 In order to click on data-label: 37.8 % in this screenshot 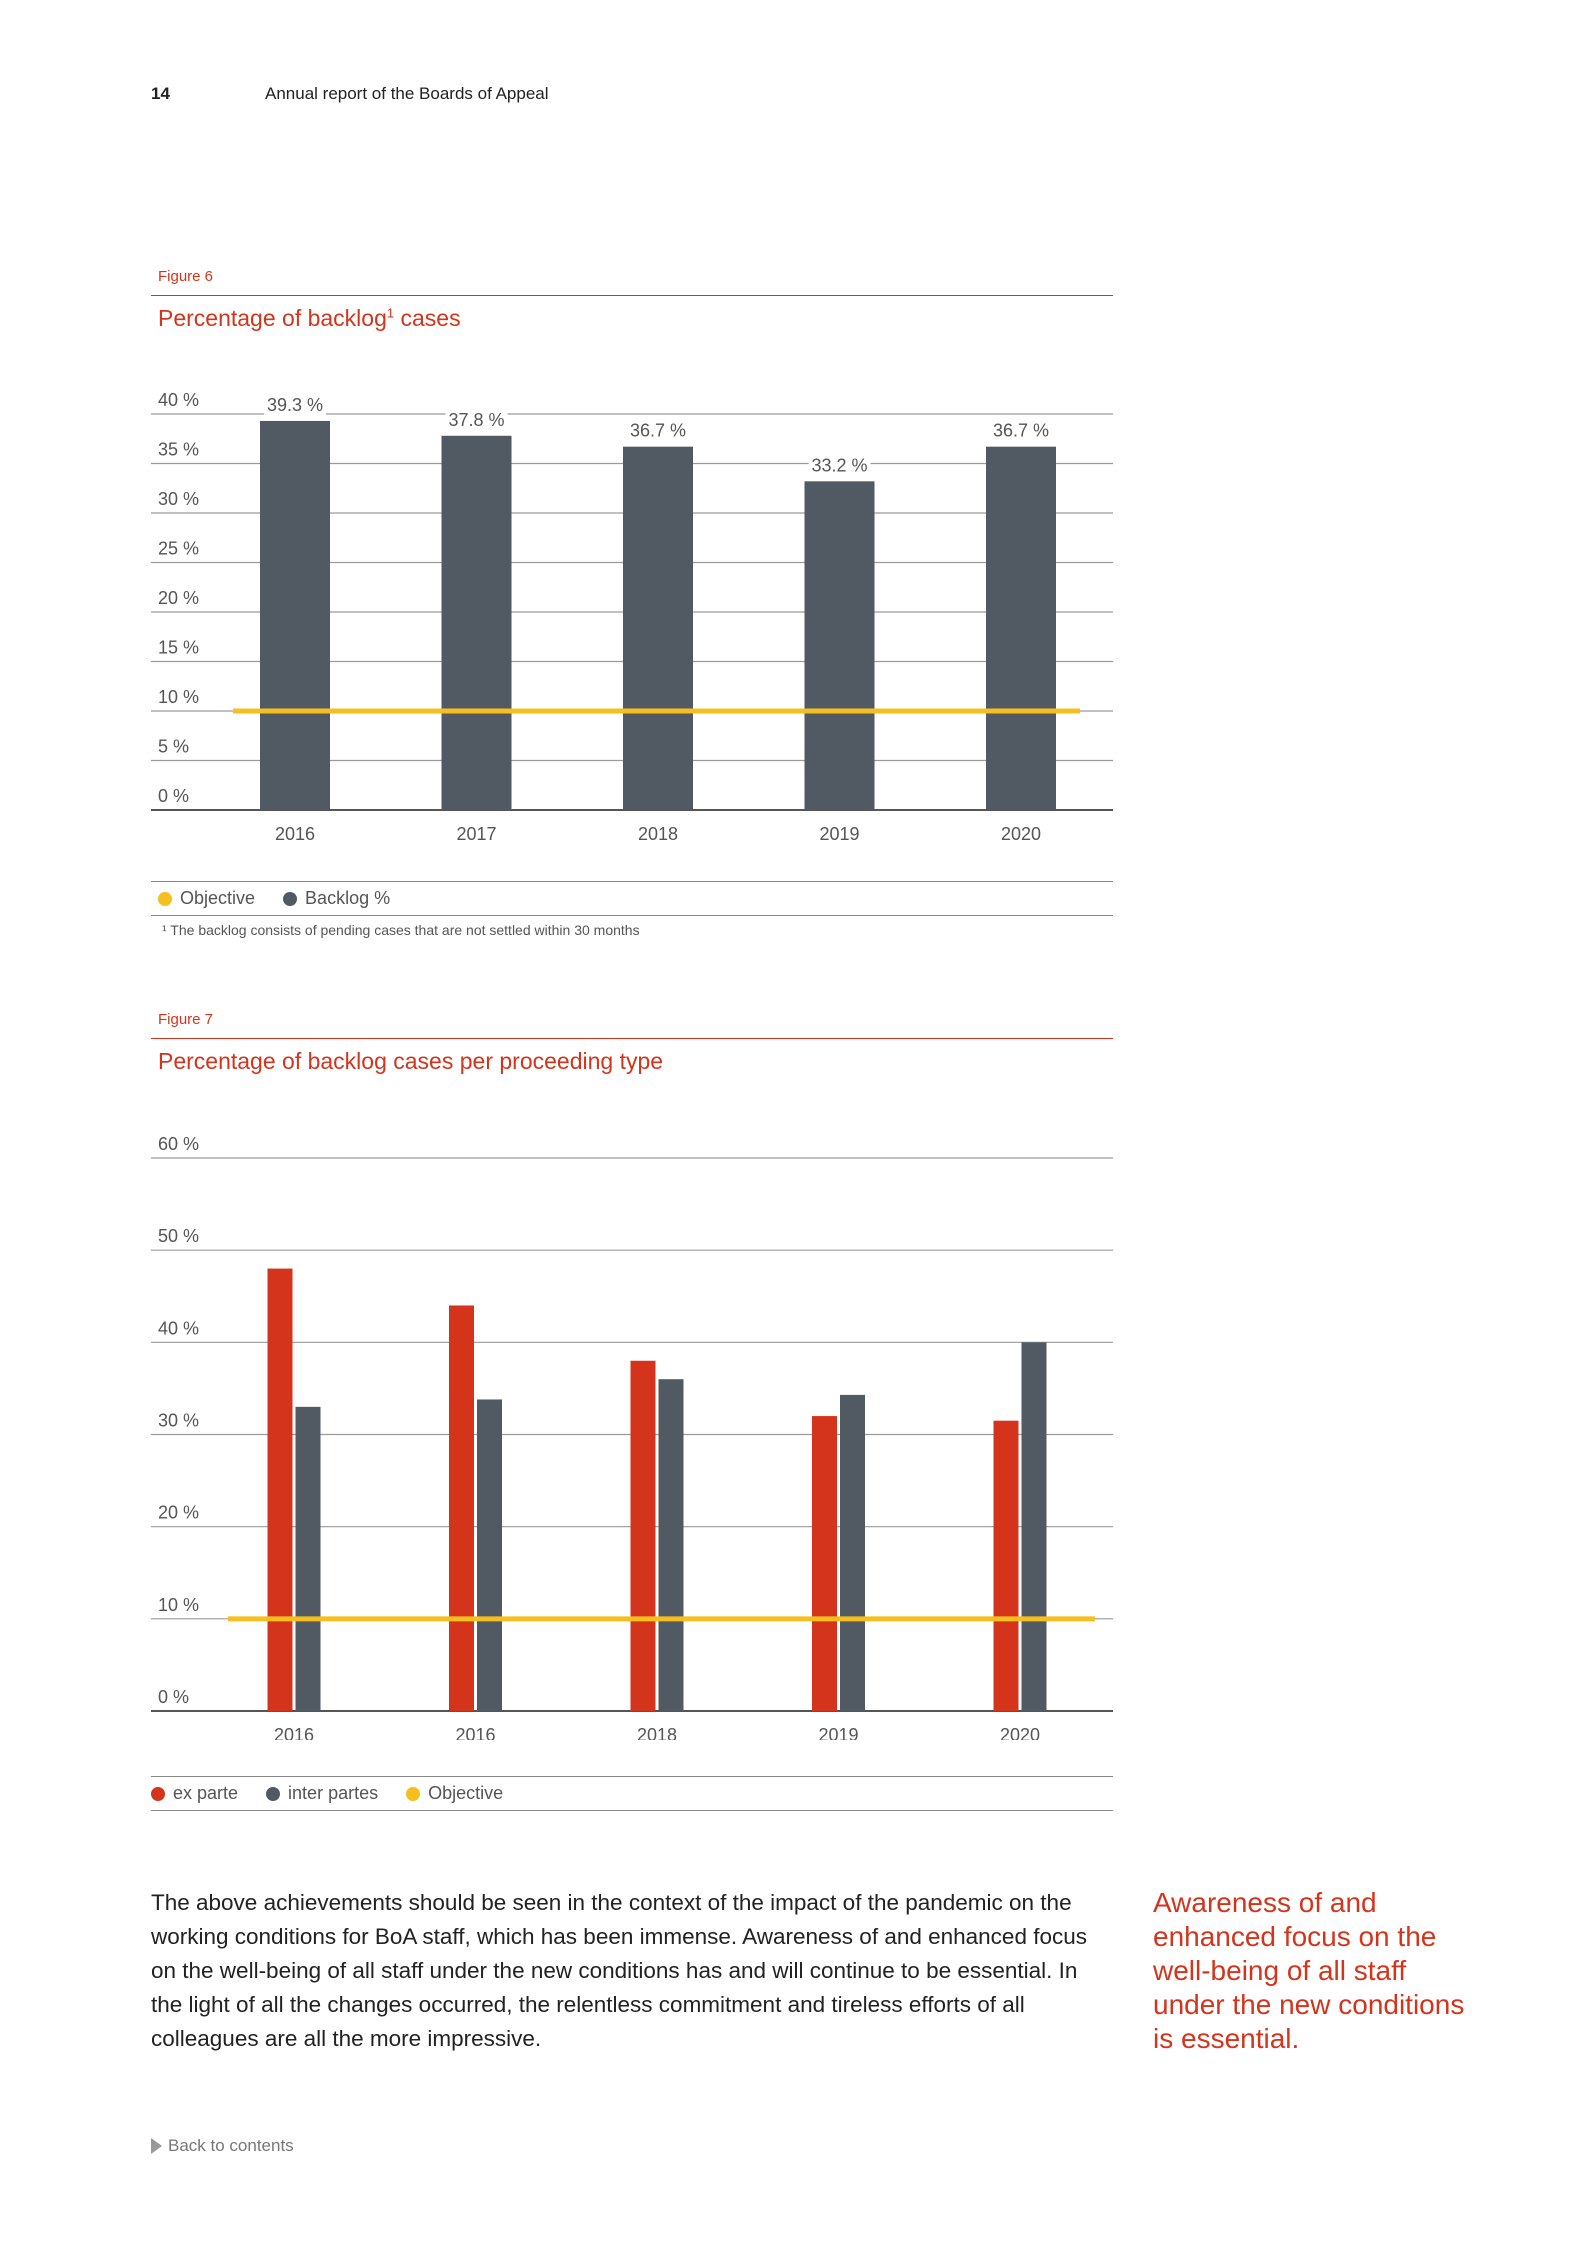, I will do `click(476, 420)`.